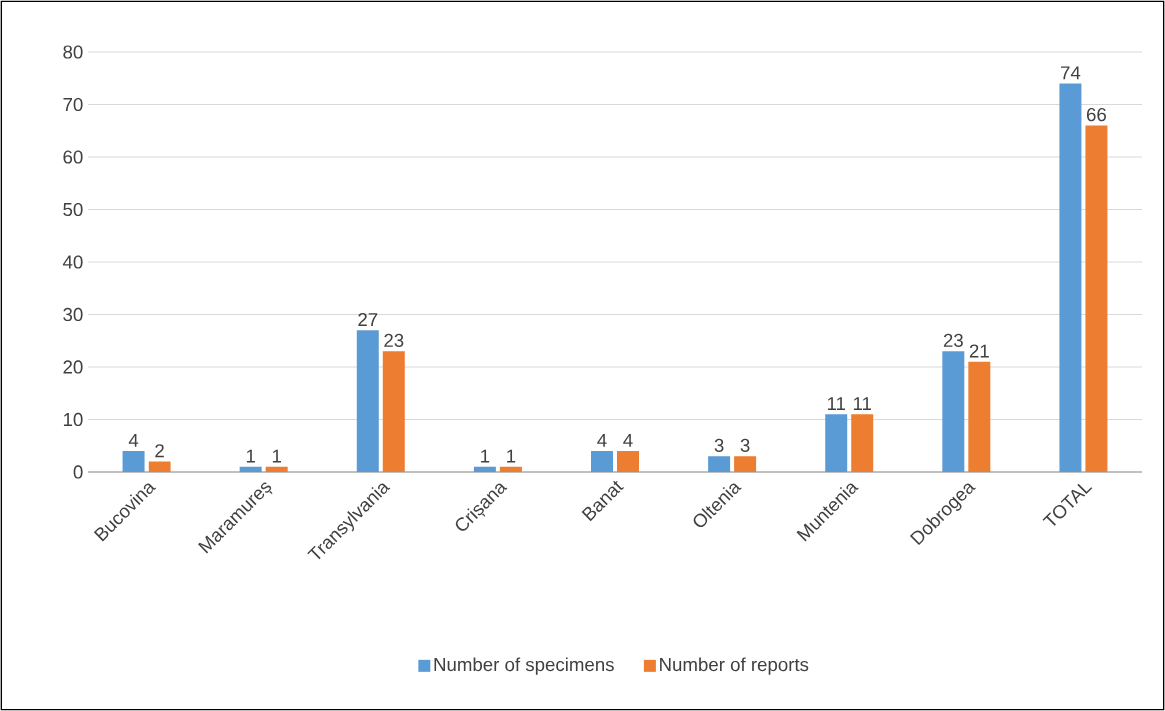 Image resolution: width=1165 pixels, height=711 pixels. What do you see at coordinates (979, 351) in the screenshot?
I see `data-label: 21` at bounding box center [979, 351].